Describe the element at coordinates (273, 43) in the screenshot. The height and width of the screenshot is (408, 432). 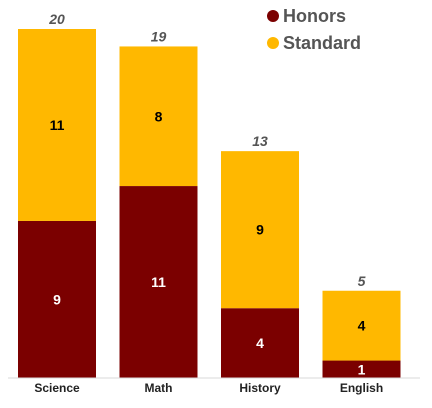
I see `legend-marker-standard` at that location.